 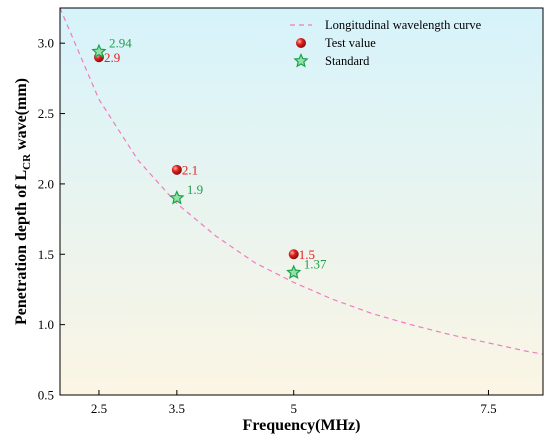 What do you see at coordinates (27, 161) in the screenshot?
I see `y-axis-title-subscript: CR` at bounding box center [27, 161].